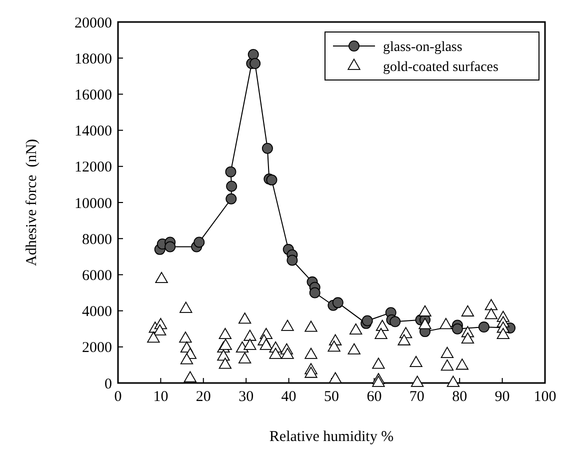 This screenshot has height=453, width=563. I want to click on x-axis-title: Relative humidity %, so click(331, 437).